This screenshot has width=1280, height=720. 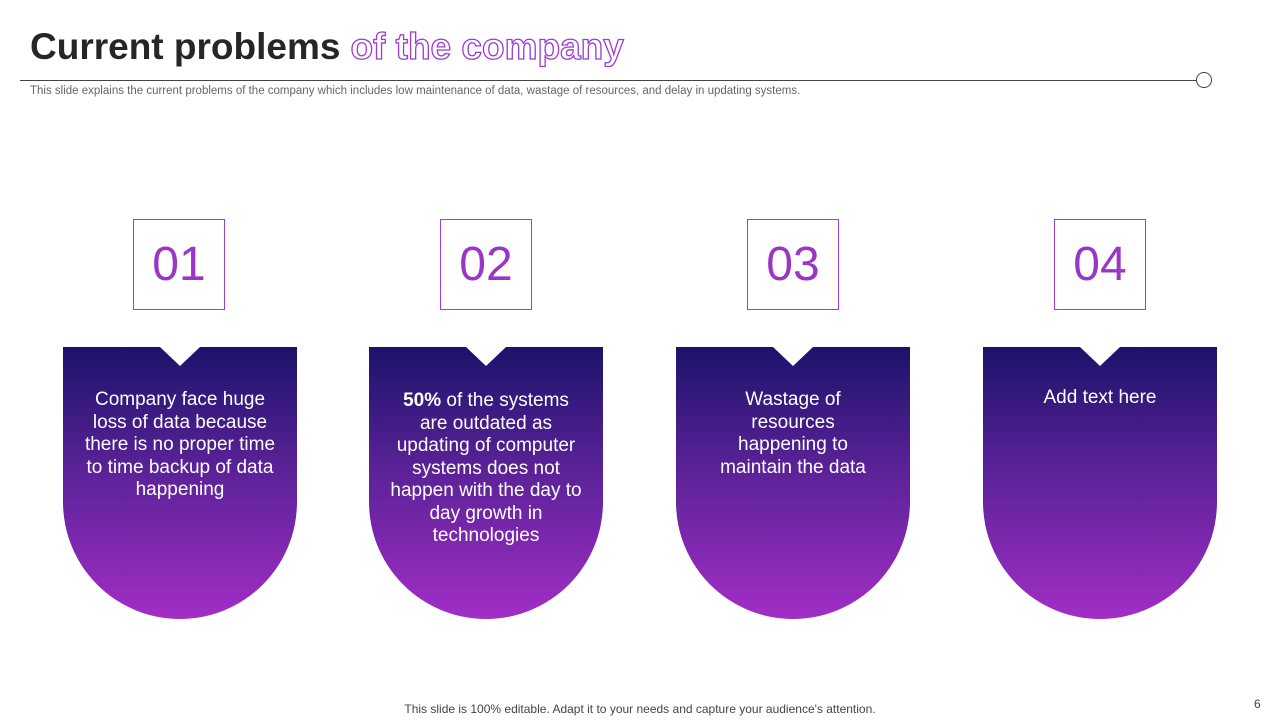 What do you see at coordinates (793, 264) in the screenshot?
I see `card-number-3: 03` at bounding box center [793, 264].